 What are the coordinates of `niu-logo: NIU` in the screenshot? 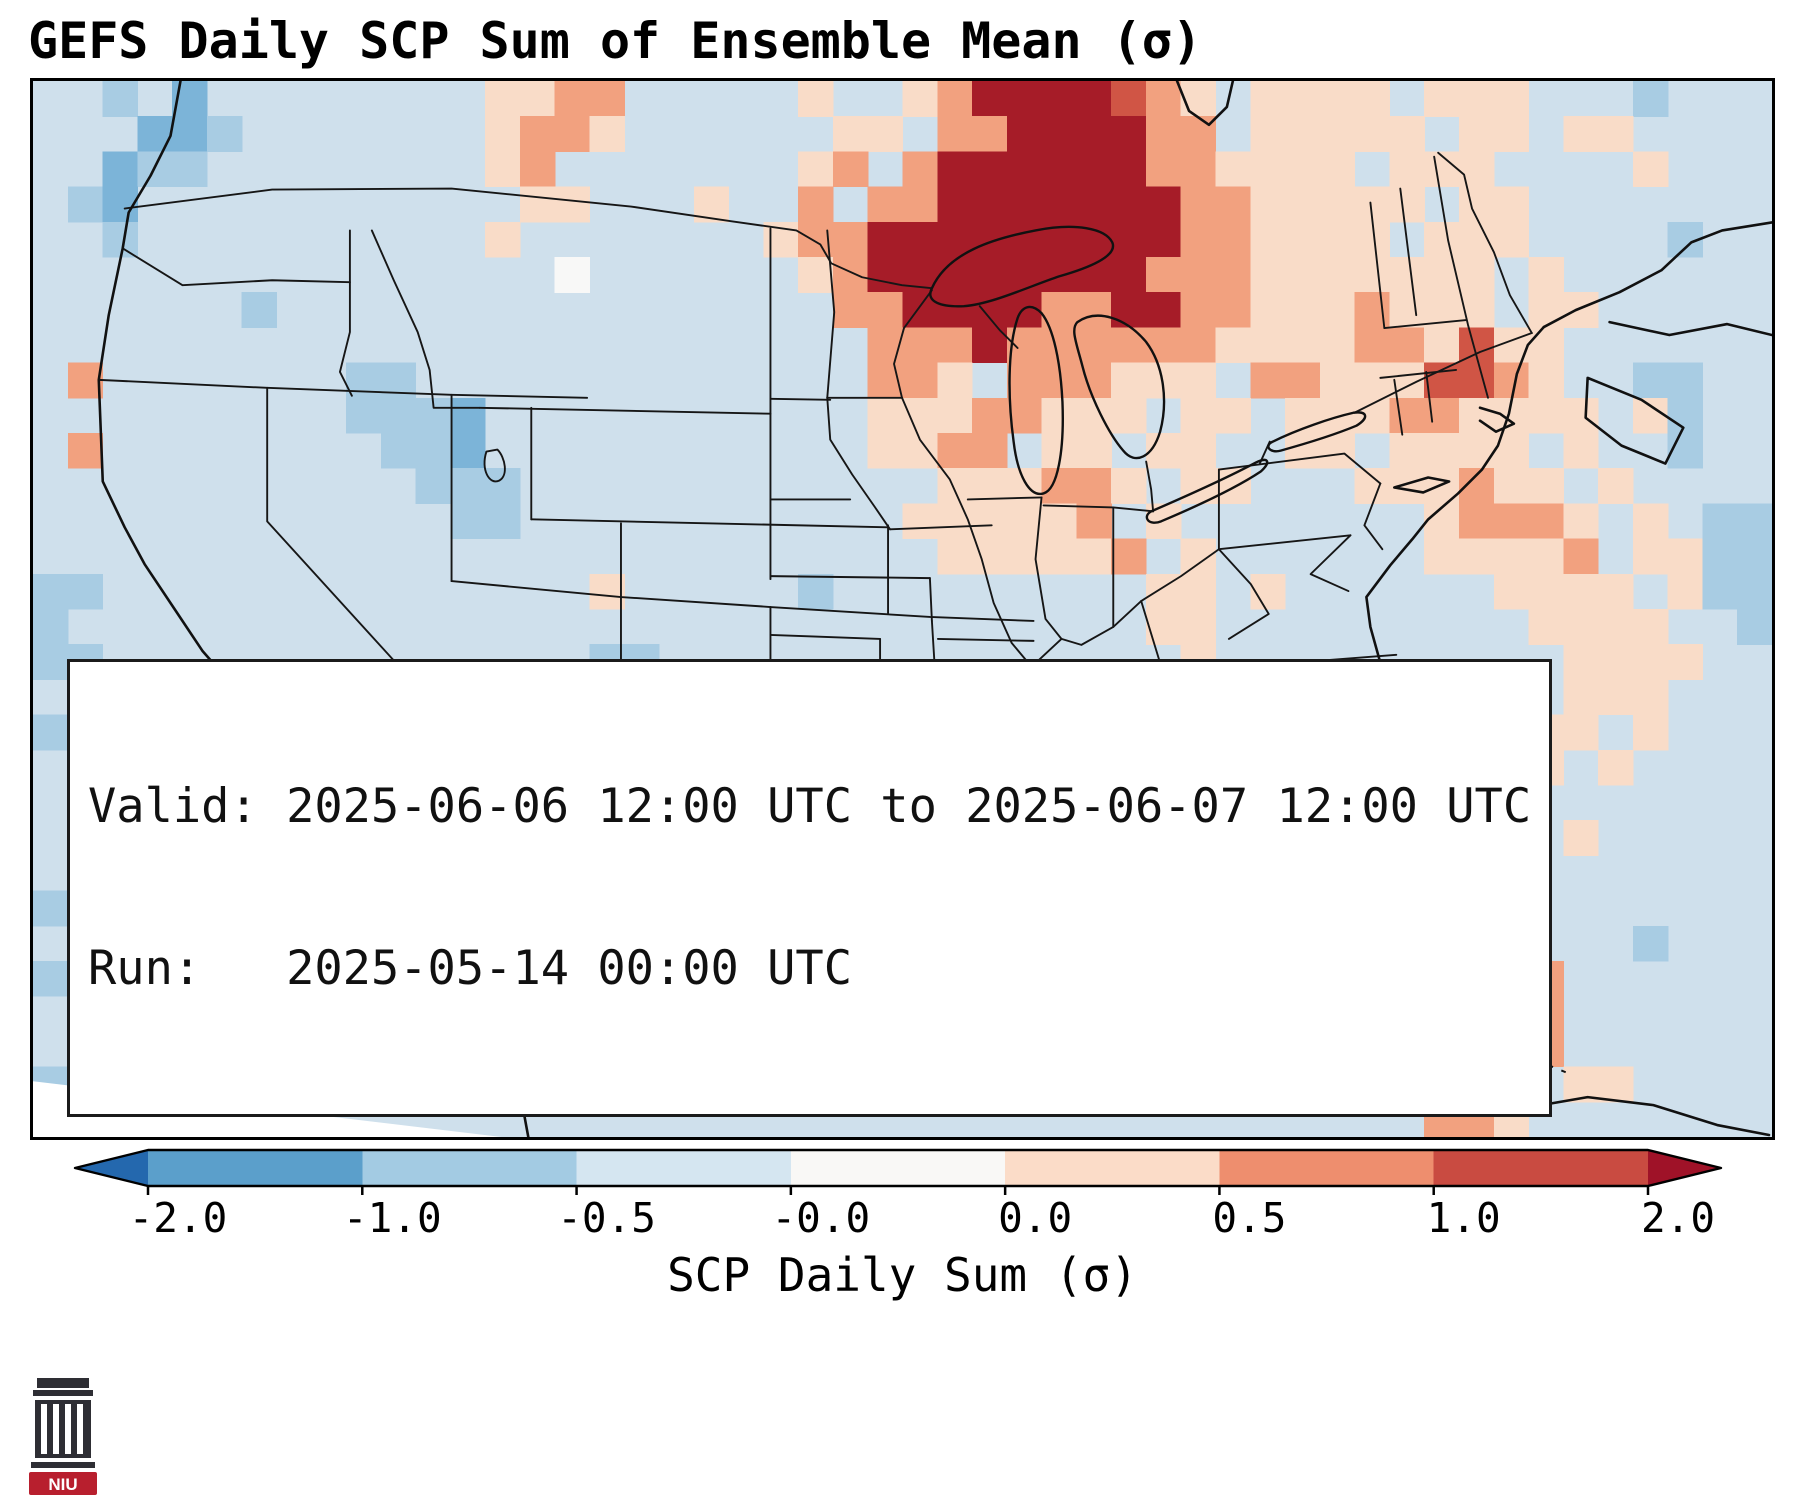 It's located at (63, 1435).